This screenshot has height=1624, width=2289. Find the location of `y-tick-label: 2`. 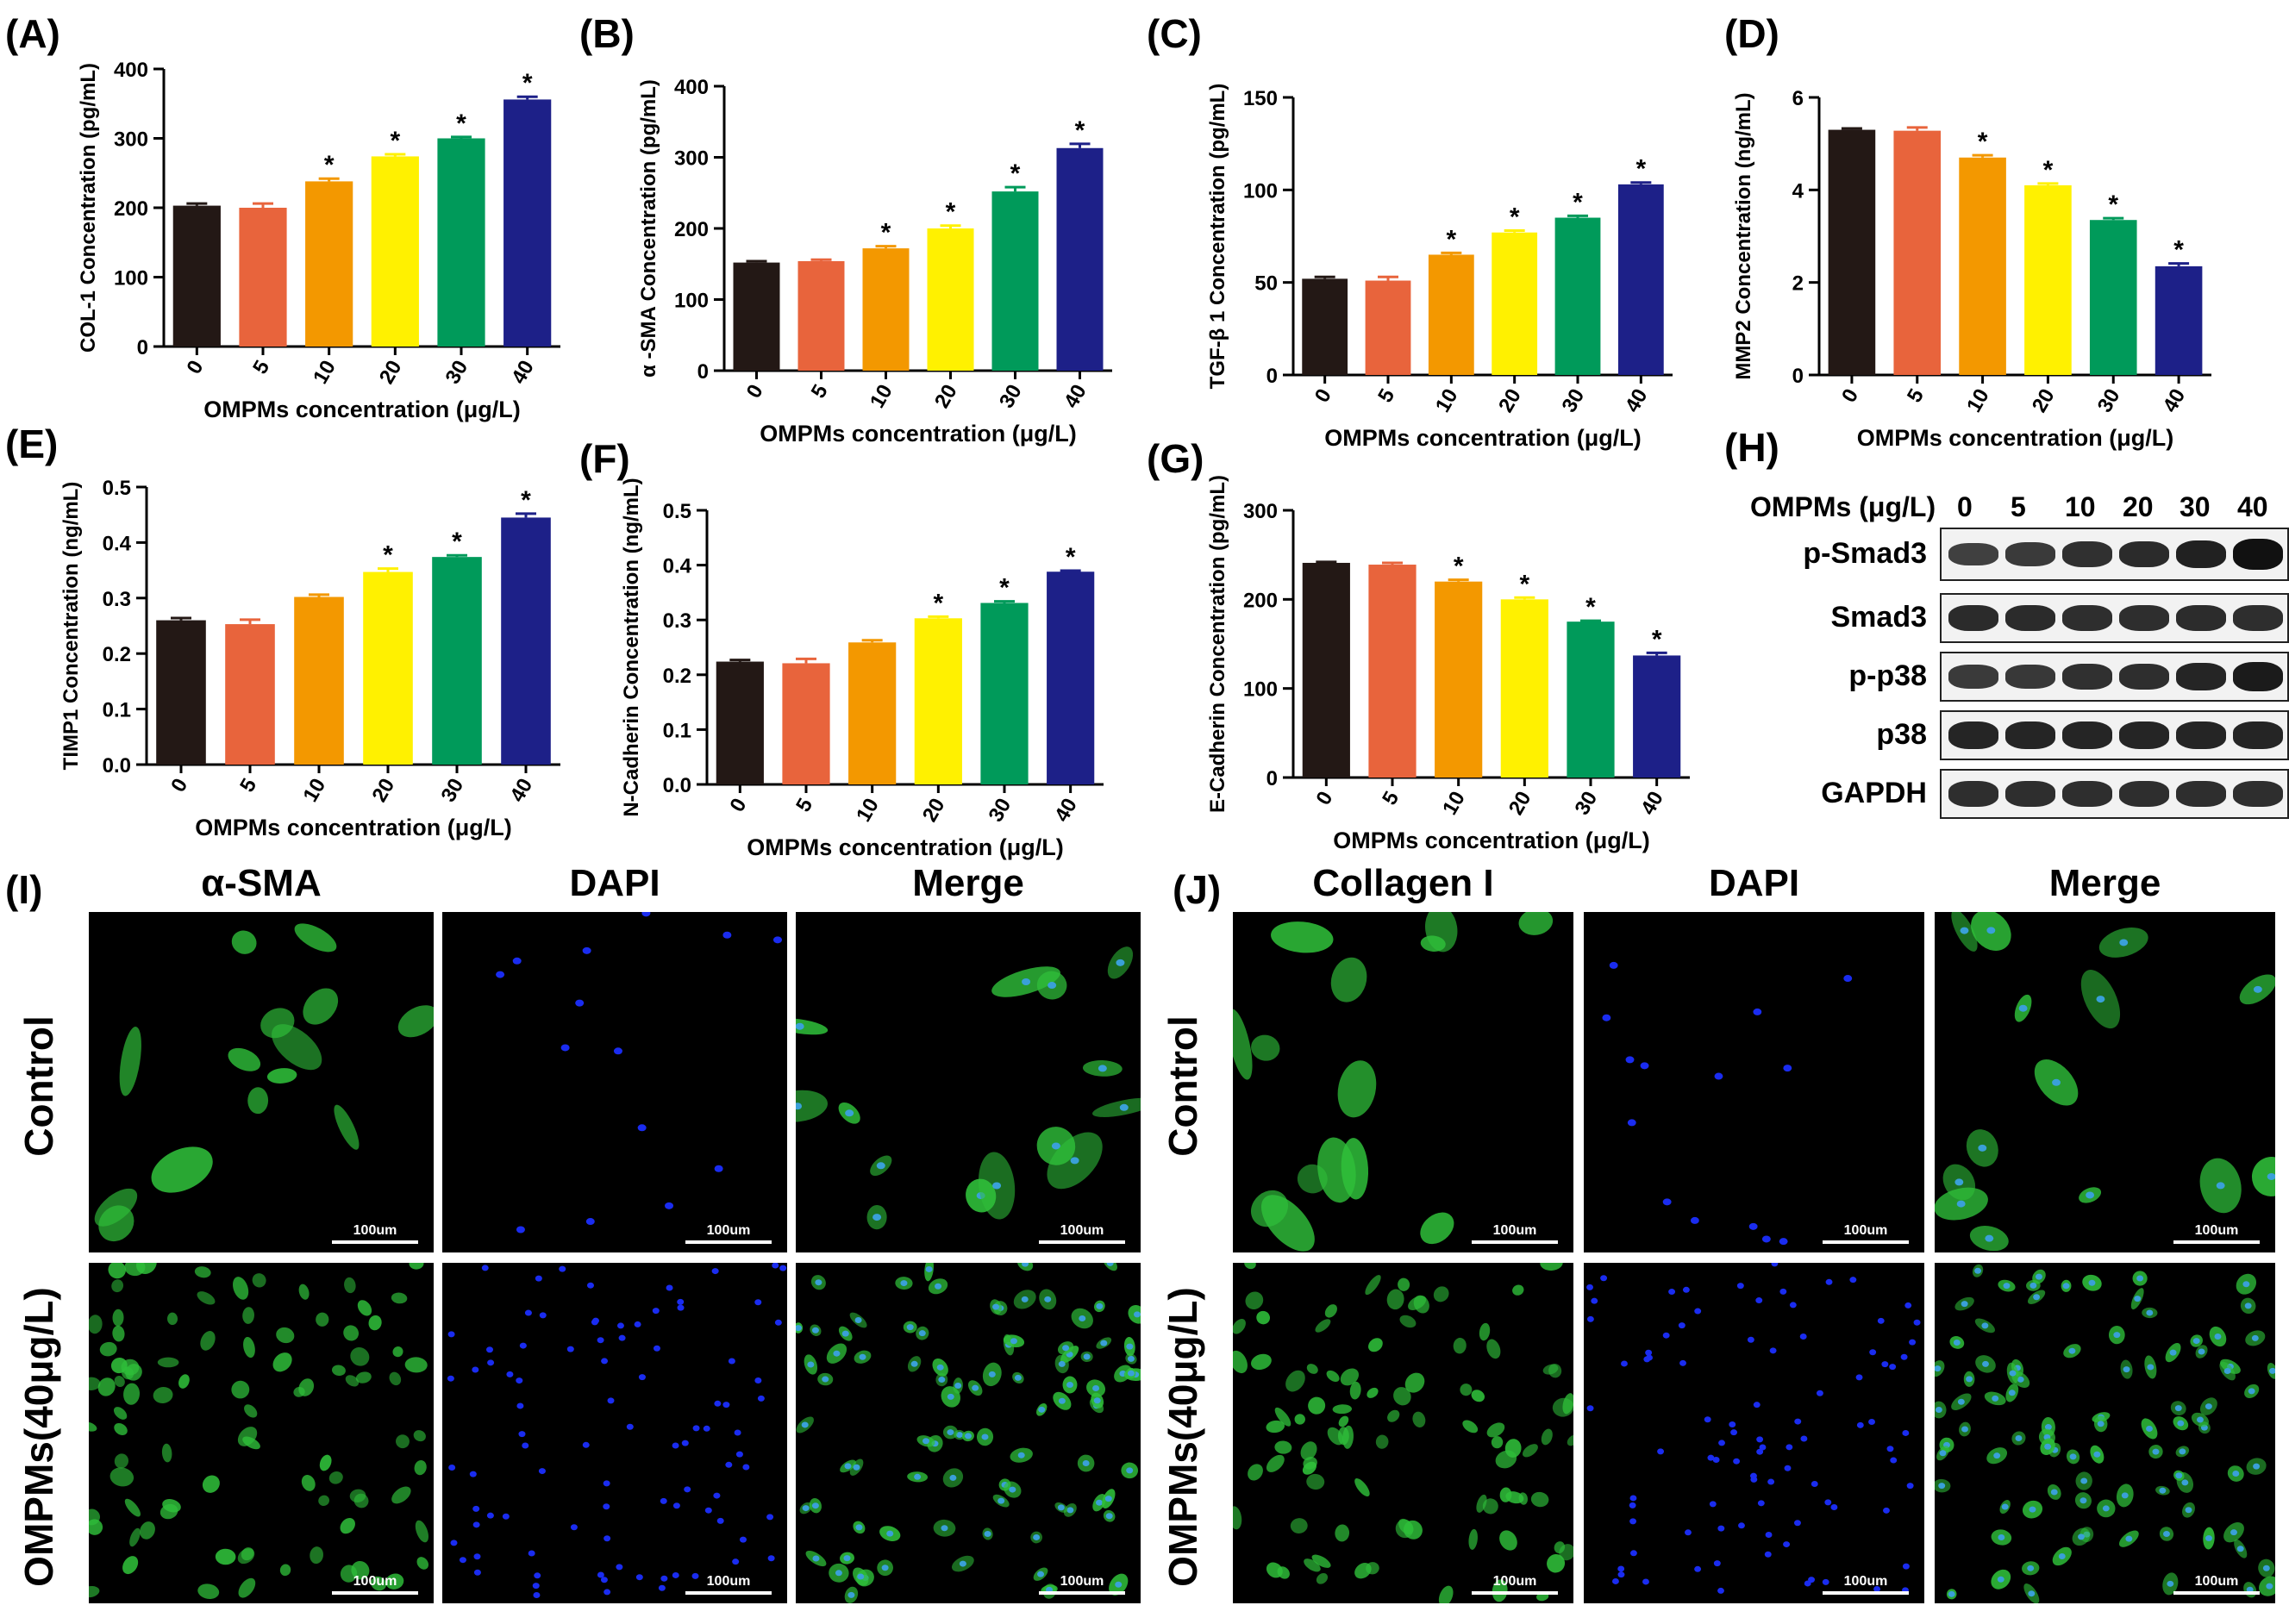

y-tick-label: 2 is located at coordinates (1798, 284).